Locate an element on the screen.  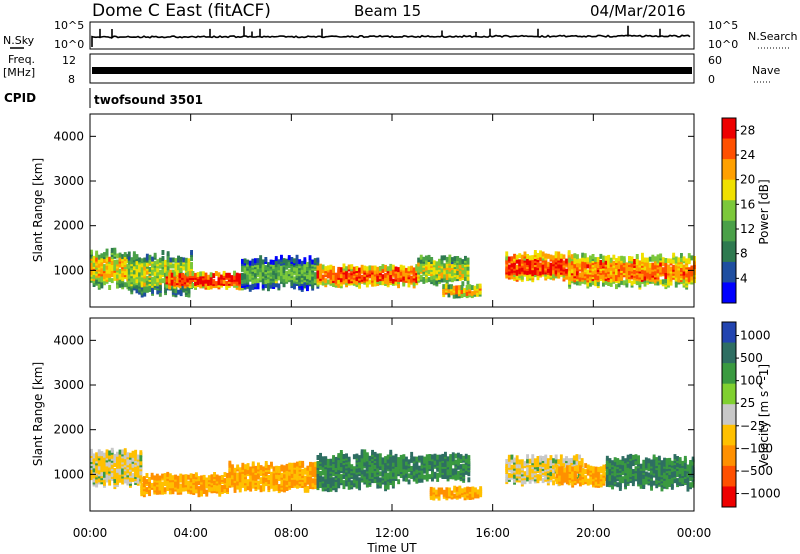
y-tick-label: 3000 is located at coordinates (68, 385).